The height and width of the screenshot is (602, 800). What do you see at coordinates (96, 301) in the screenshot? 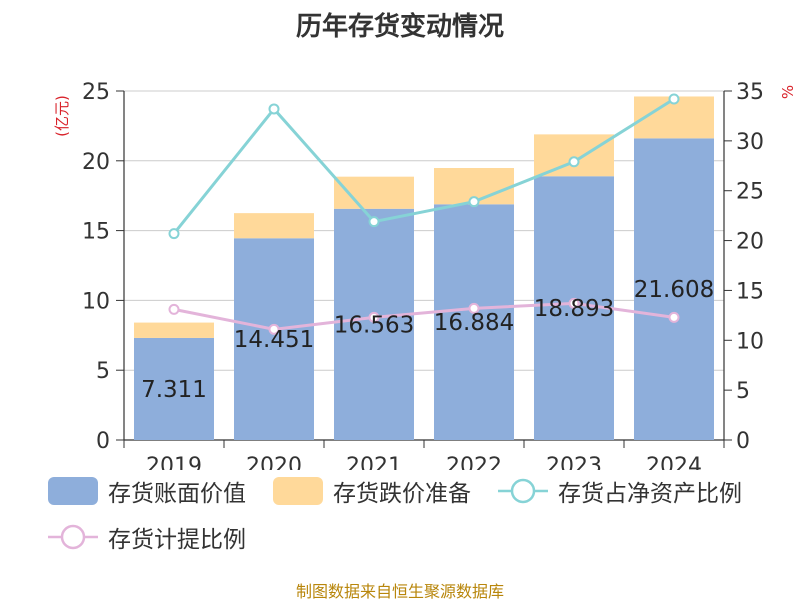
I see `left-axis-tick-label: 10` at bounding box center [96, 301].